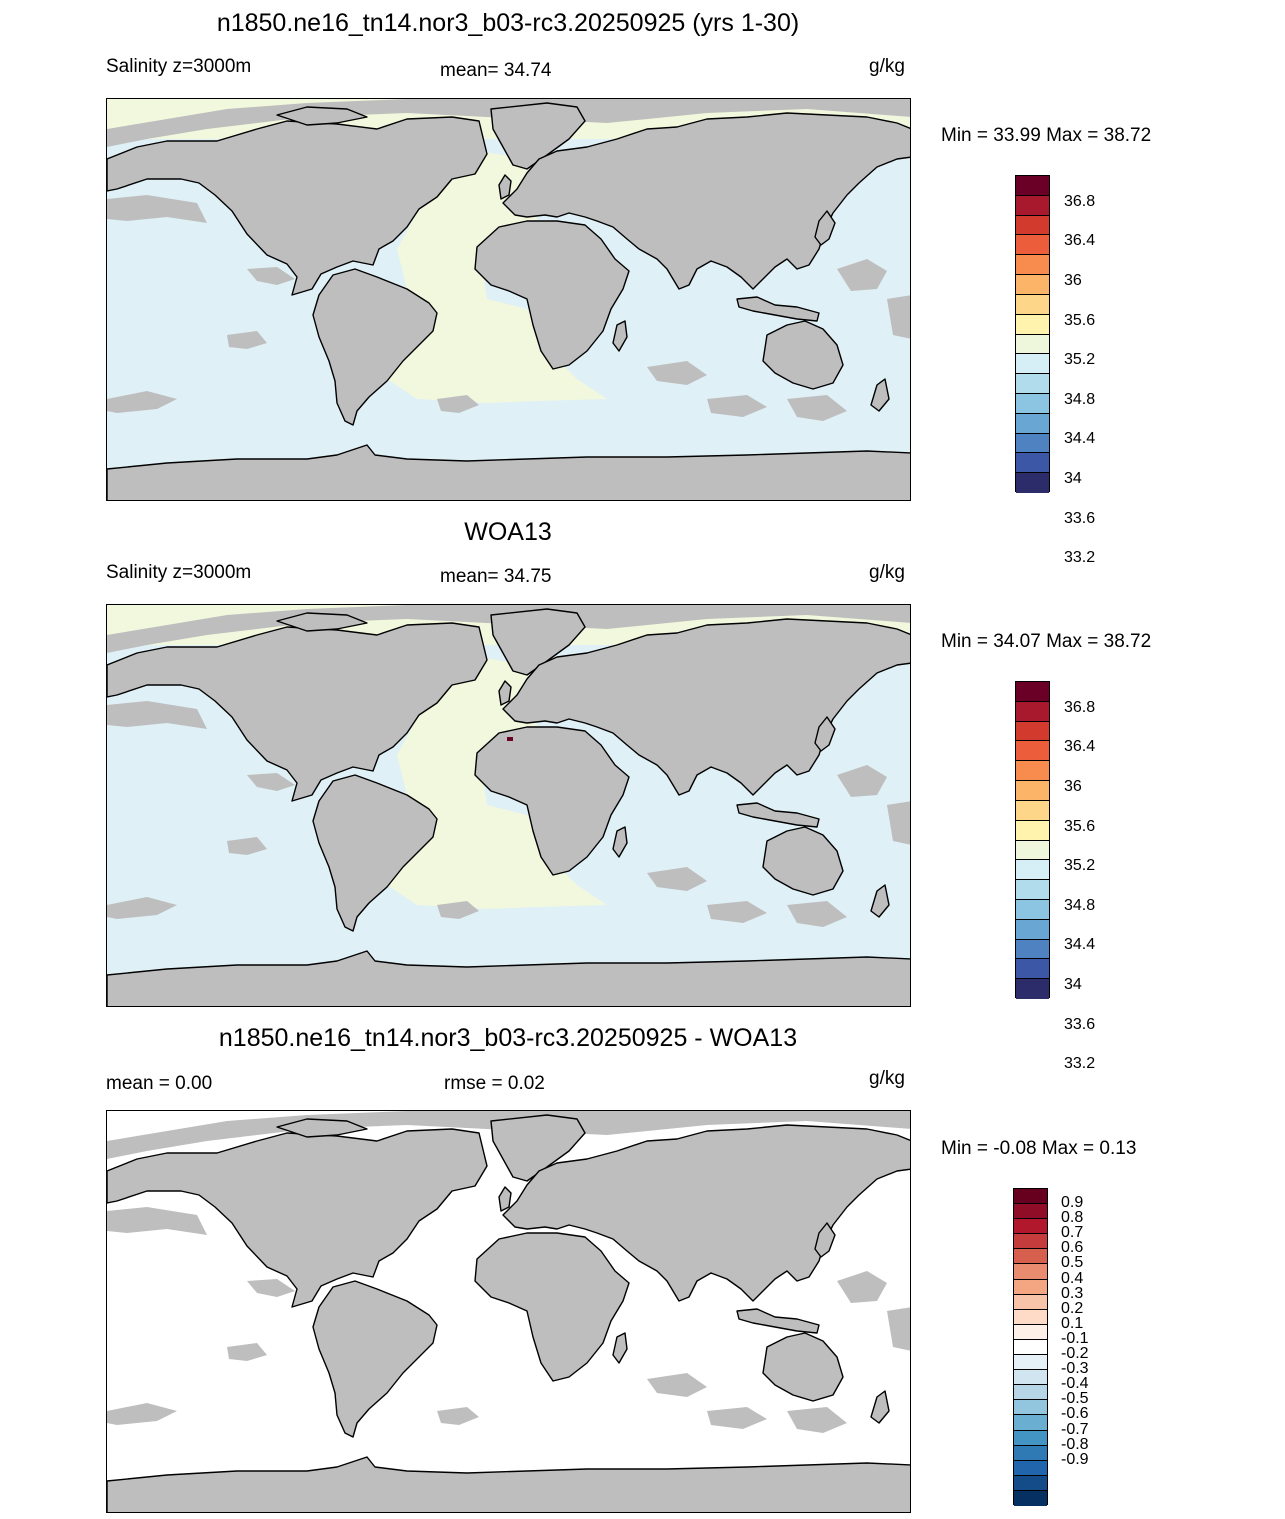  What do you see at coordinates (1030, 1347) in the screenshot?
I see `colorbar-boxes` at bounding box center [1030, 1347].